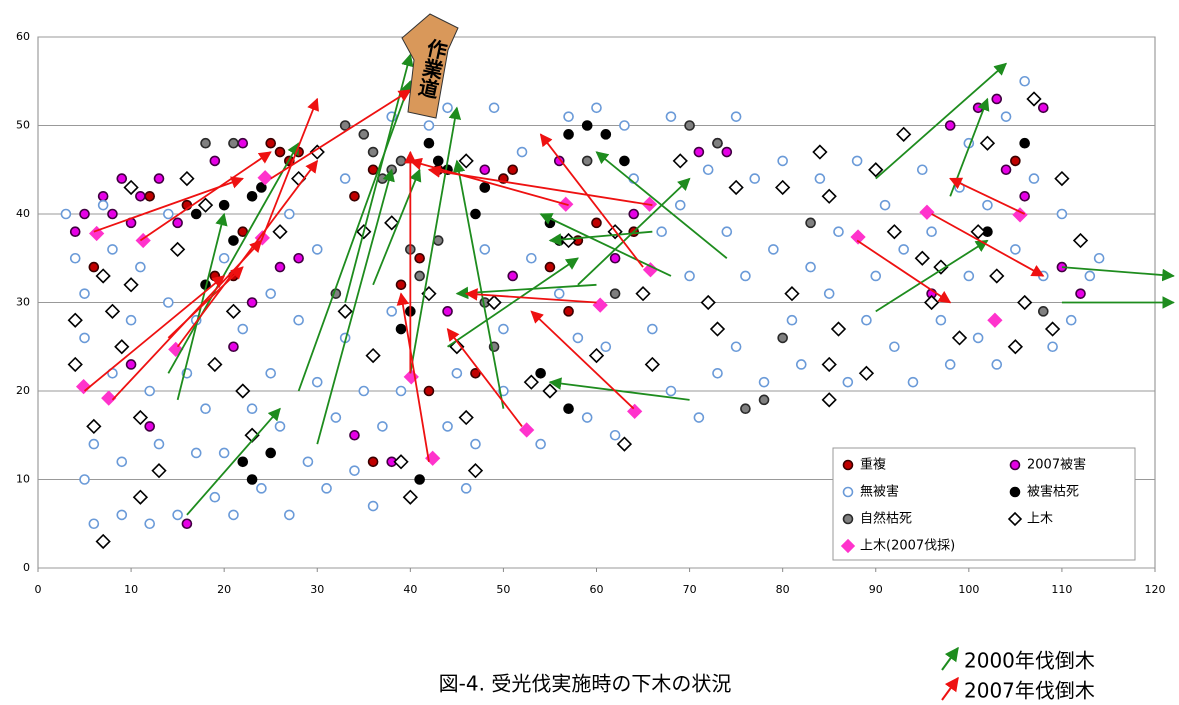 Image resolution: width=1179 pixels, height=705 pixels. What do you see at coordinates (23, 125) in the screenshot?
I see `y-tick-label: 50` at bounding box center [23, 125].